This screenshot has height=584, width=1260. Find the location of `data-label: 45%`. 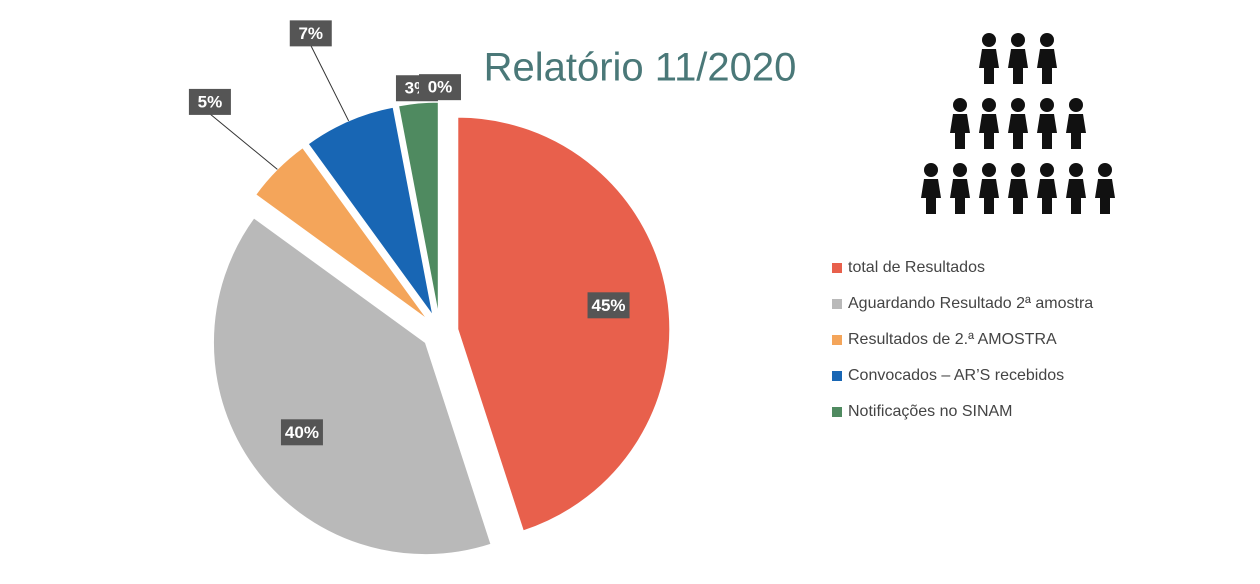

data-label: 45% is located at coordinates (609, 305).